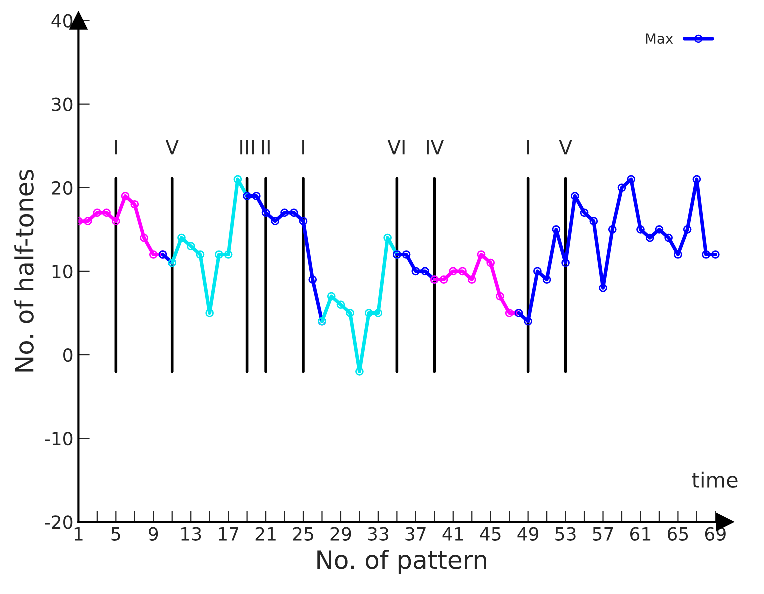 The image size is (764, 594). I want to click on x-tick-label: 17, so click(229, 534).